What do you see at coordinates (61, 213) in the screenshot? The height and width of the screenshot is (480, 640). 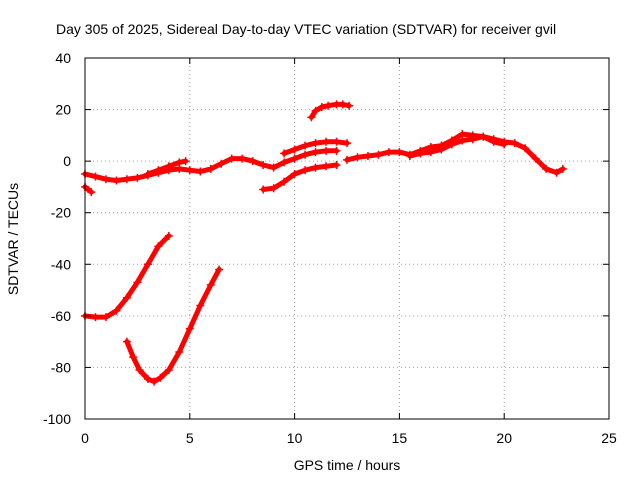 I see `y-tick-label: -20` at bounding box center [61, 213].